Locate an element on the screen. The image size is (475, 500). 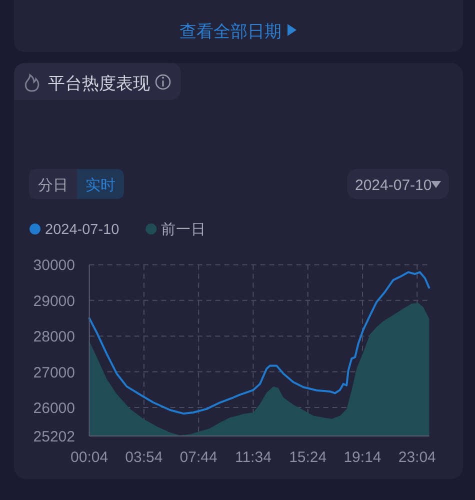
title: 平台热度表现 is located at coordinates (99, 83).